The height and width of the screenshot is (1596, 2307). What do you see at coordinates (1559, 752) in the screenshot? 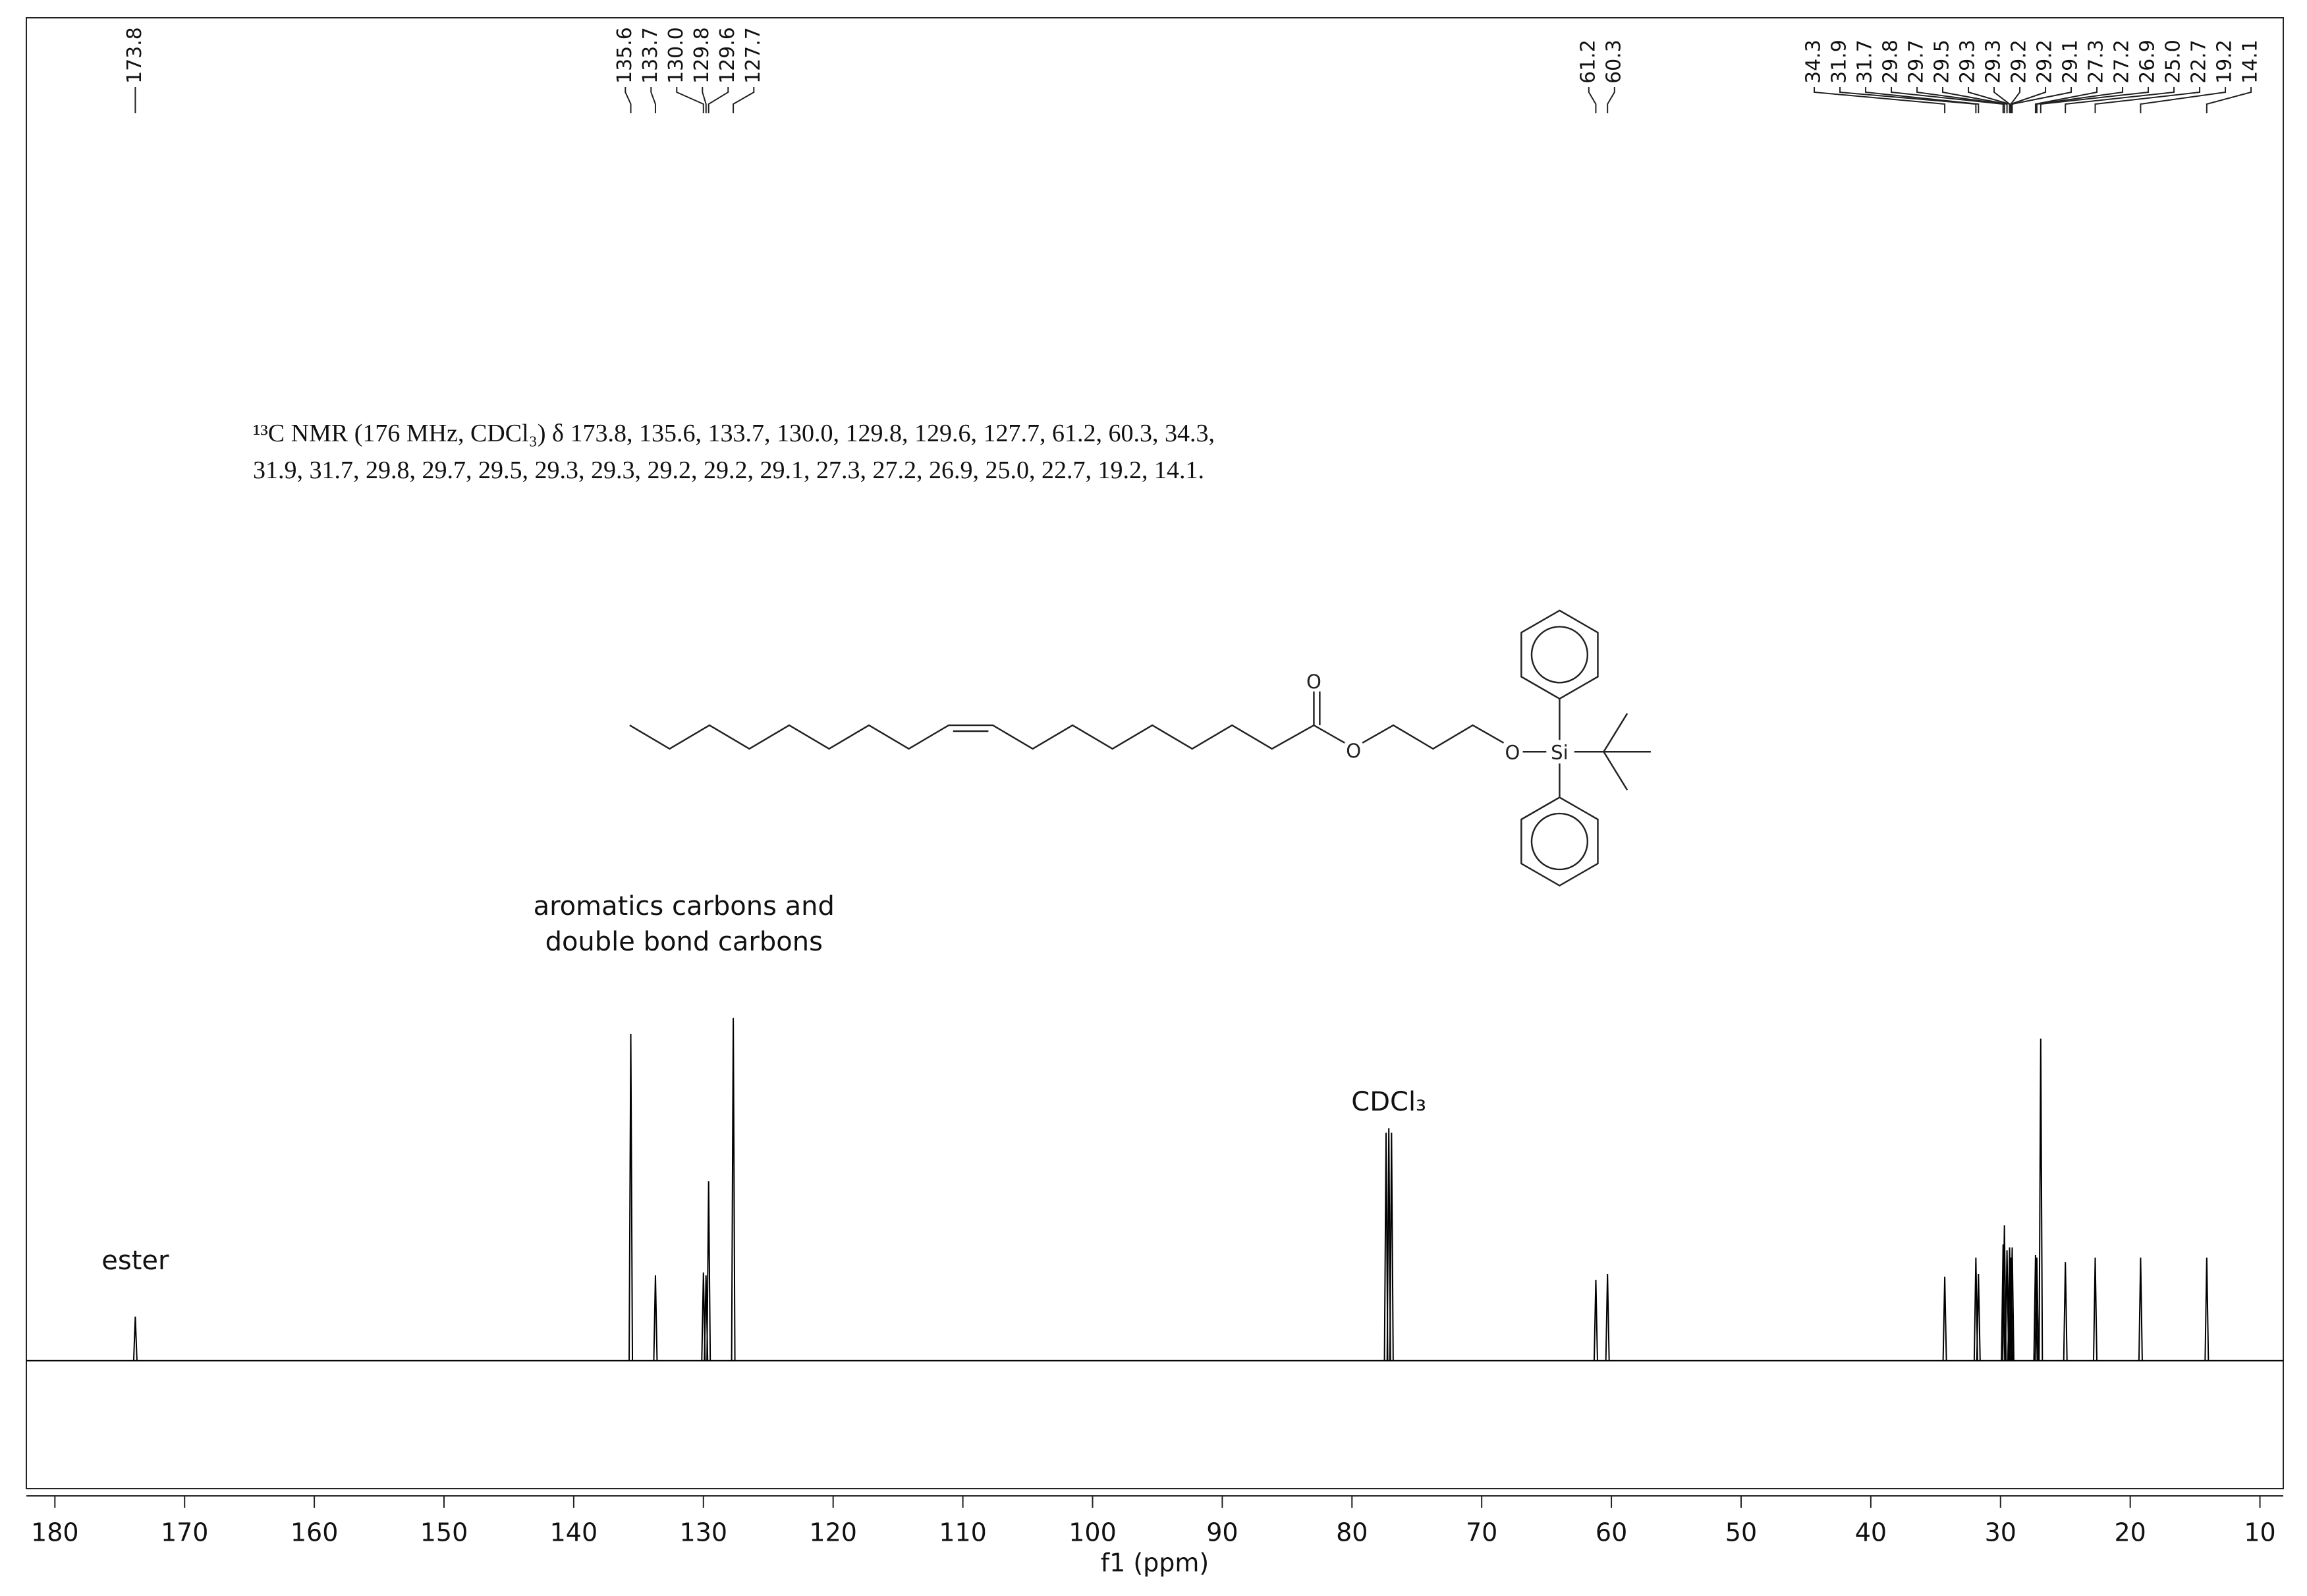
I see `atom: Si` at bounding box center [1559, 752].